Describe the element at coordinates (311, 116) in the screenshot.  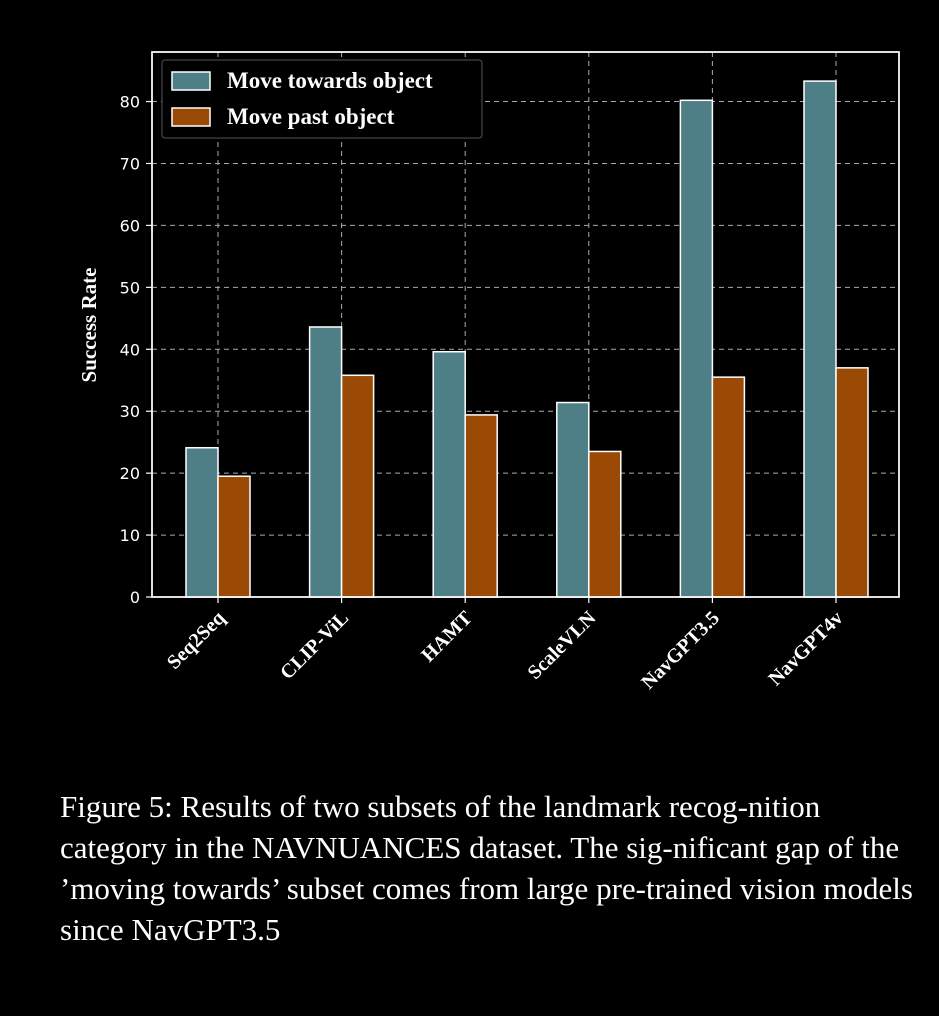
I see `legend-label: Move past object` at that location.